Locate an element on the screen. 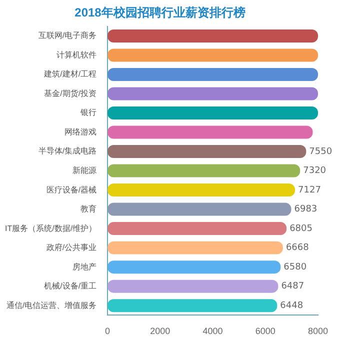 The width and height of the screenshot is (344, 344). y-tick-label: 政府/公共事业 is located at coordinates (71, 247).